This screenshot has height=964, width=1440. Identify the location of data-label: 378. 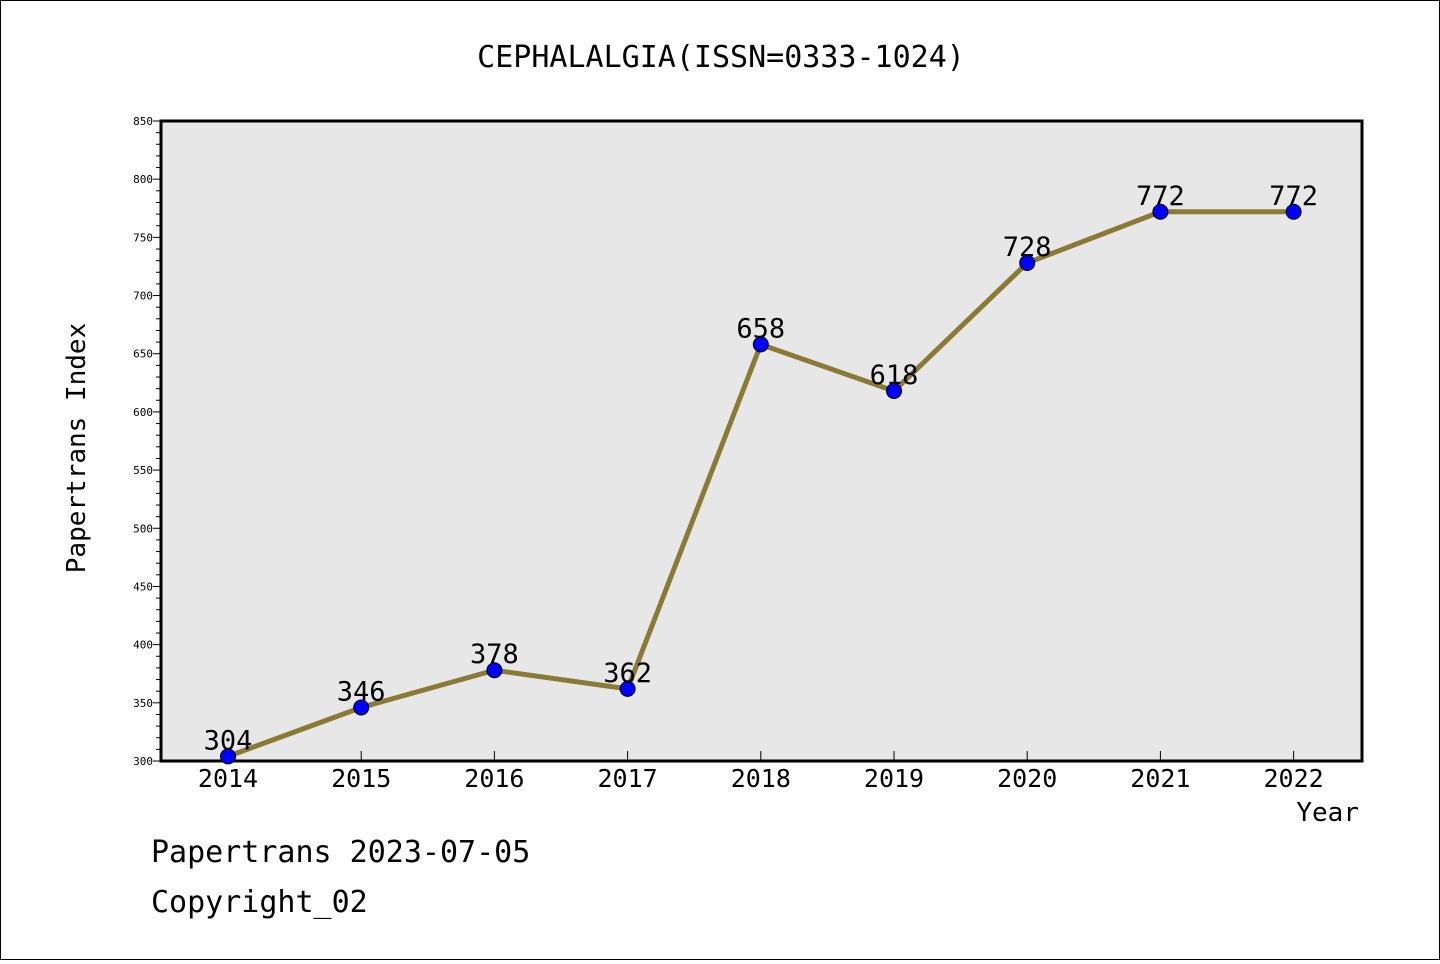
(494, 654).